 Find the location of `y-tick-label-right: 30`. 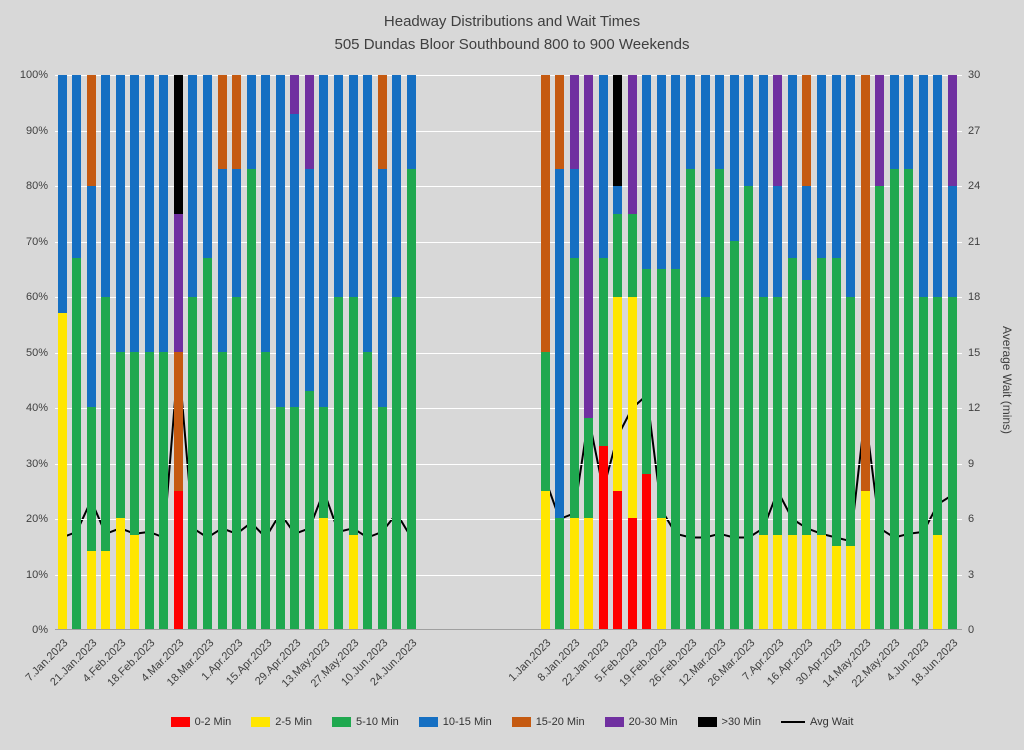

y-tick-label-right: 30 is located at coordinates (974, 75).